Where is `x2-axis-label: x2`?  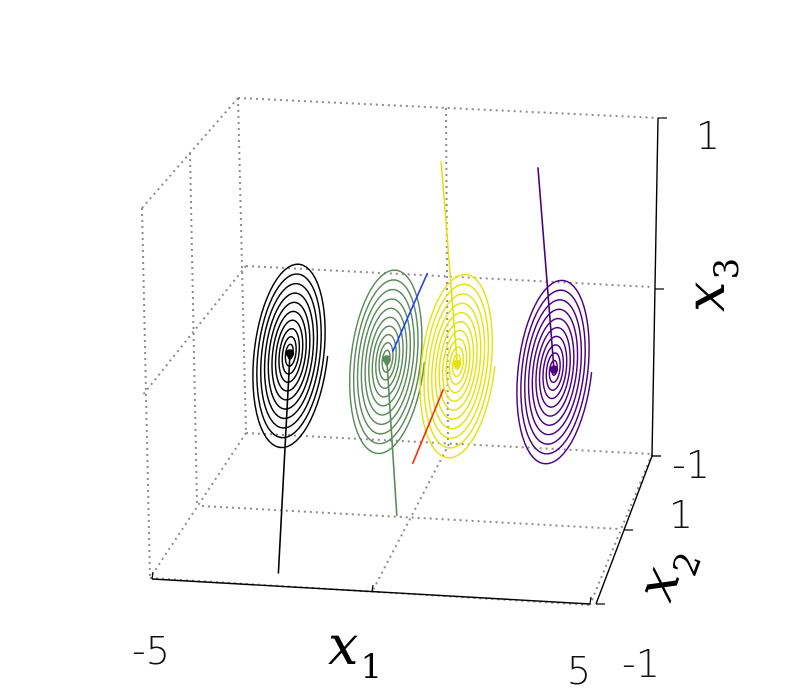 x2-axis-label: x2 is located at coordinates (666, 574).